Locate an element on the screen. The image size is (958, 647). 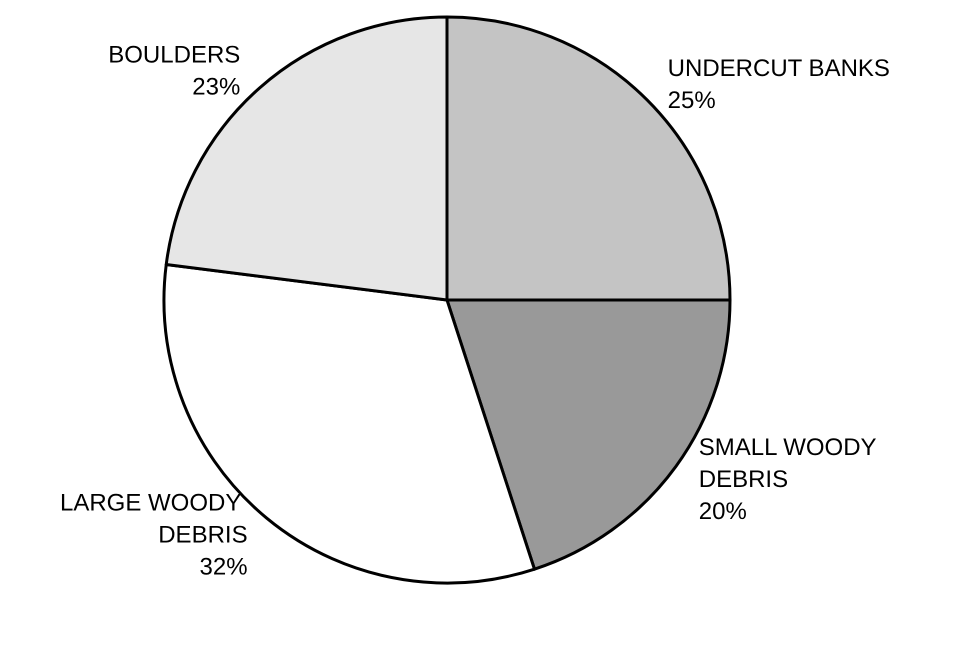
slice-label: UNDERCUT BANKS is located at coordinates (779, 68).